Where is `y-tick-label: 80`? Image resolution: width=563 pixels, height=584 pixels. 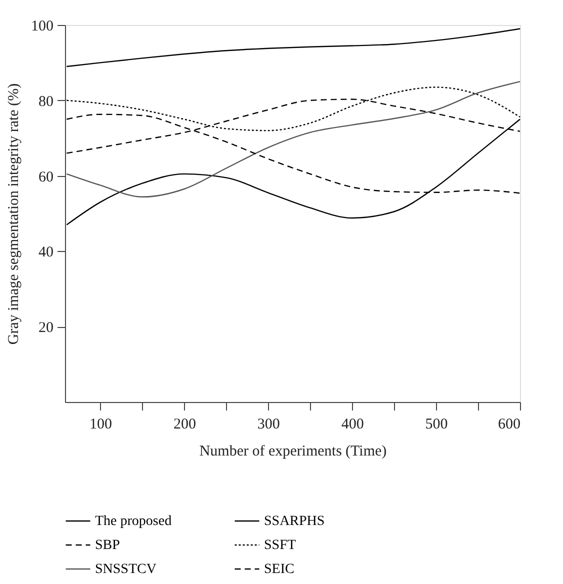 y-tick-label: 80 is located at coordinates (46, 102).